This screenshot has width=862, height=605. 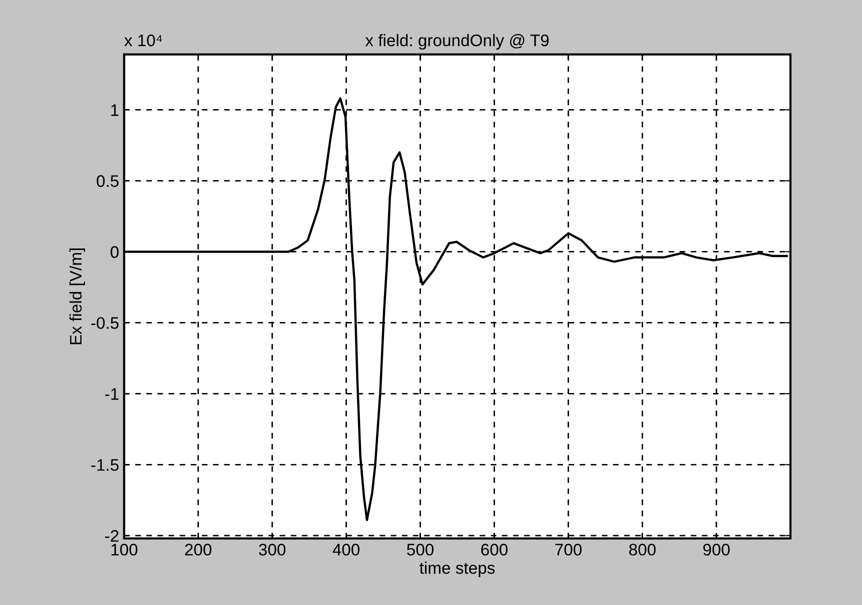 I want to click on text: x 10⁴, so click(x=143, y=40).